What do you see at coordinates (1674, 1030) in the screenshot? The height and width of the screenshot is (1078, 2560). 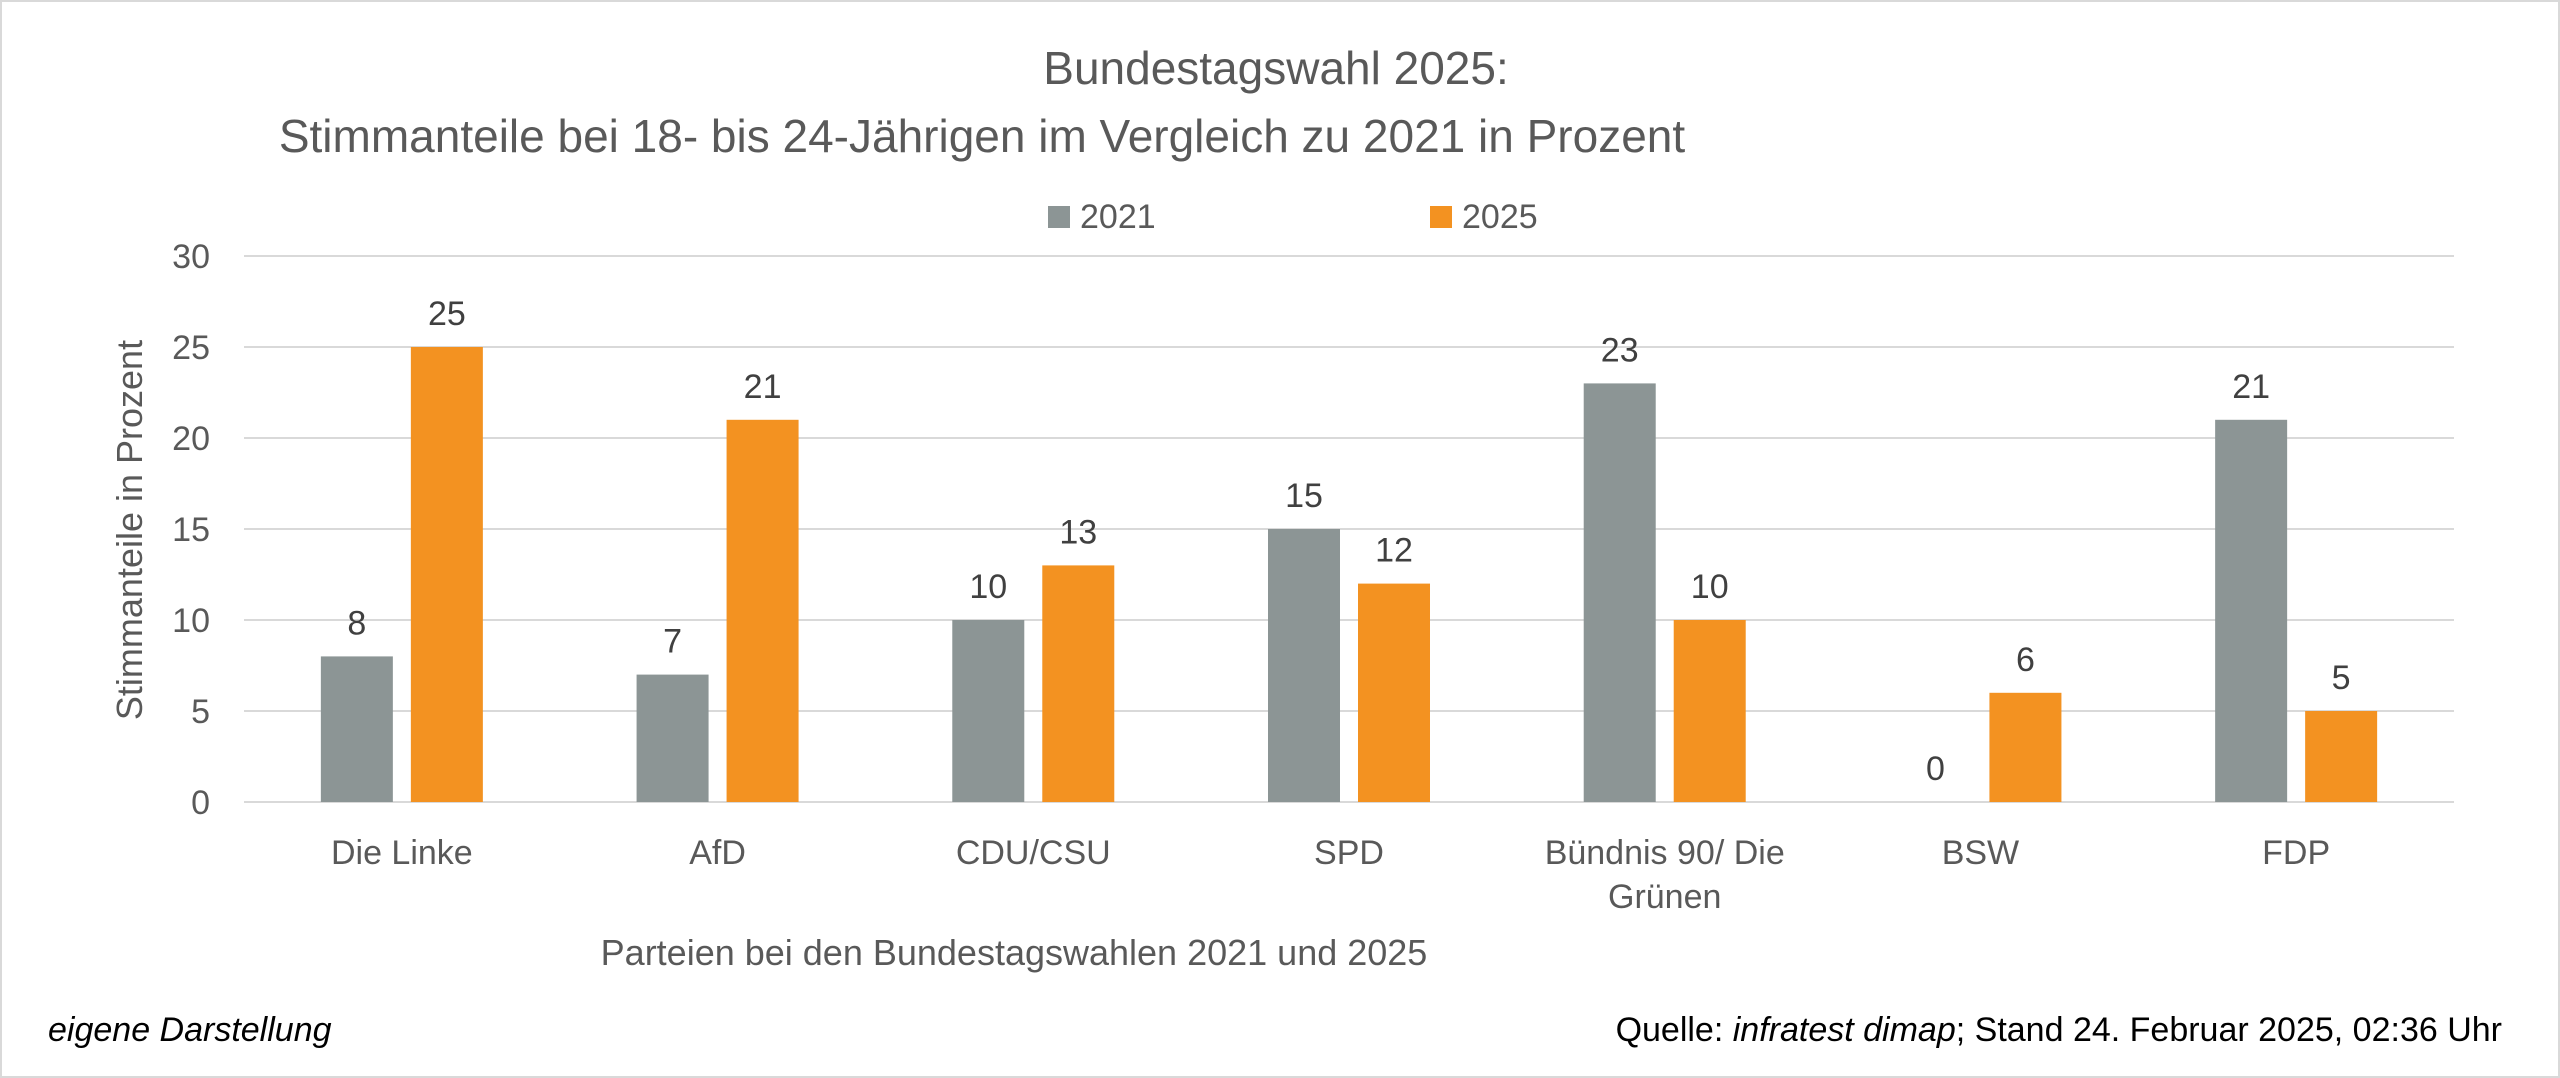 I see `source-prefix: Quelle:` at bounding box center [1674, 1030].